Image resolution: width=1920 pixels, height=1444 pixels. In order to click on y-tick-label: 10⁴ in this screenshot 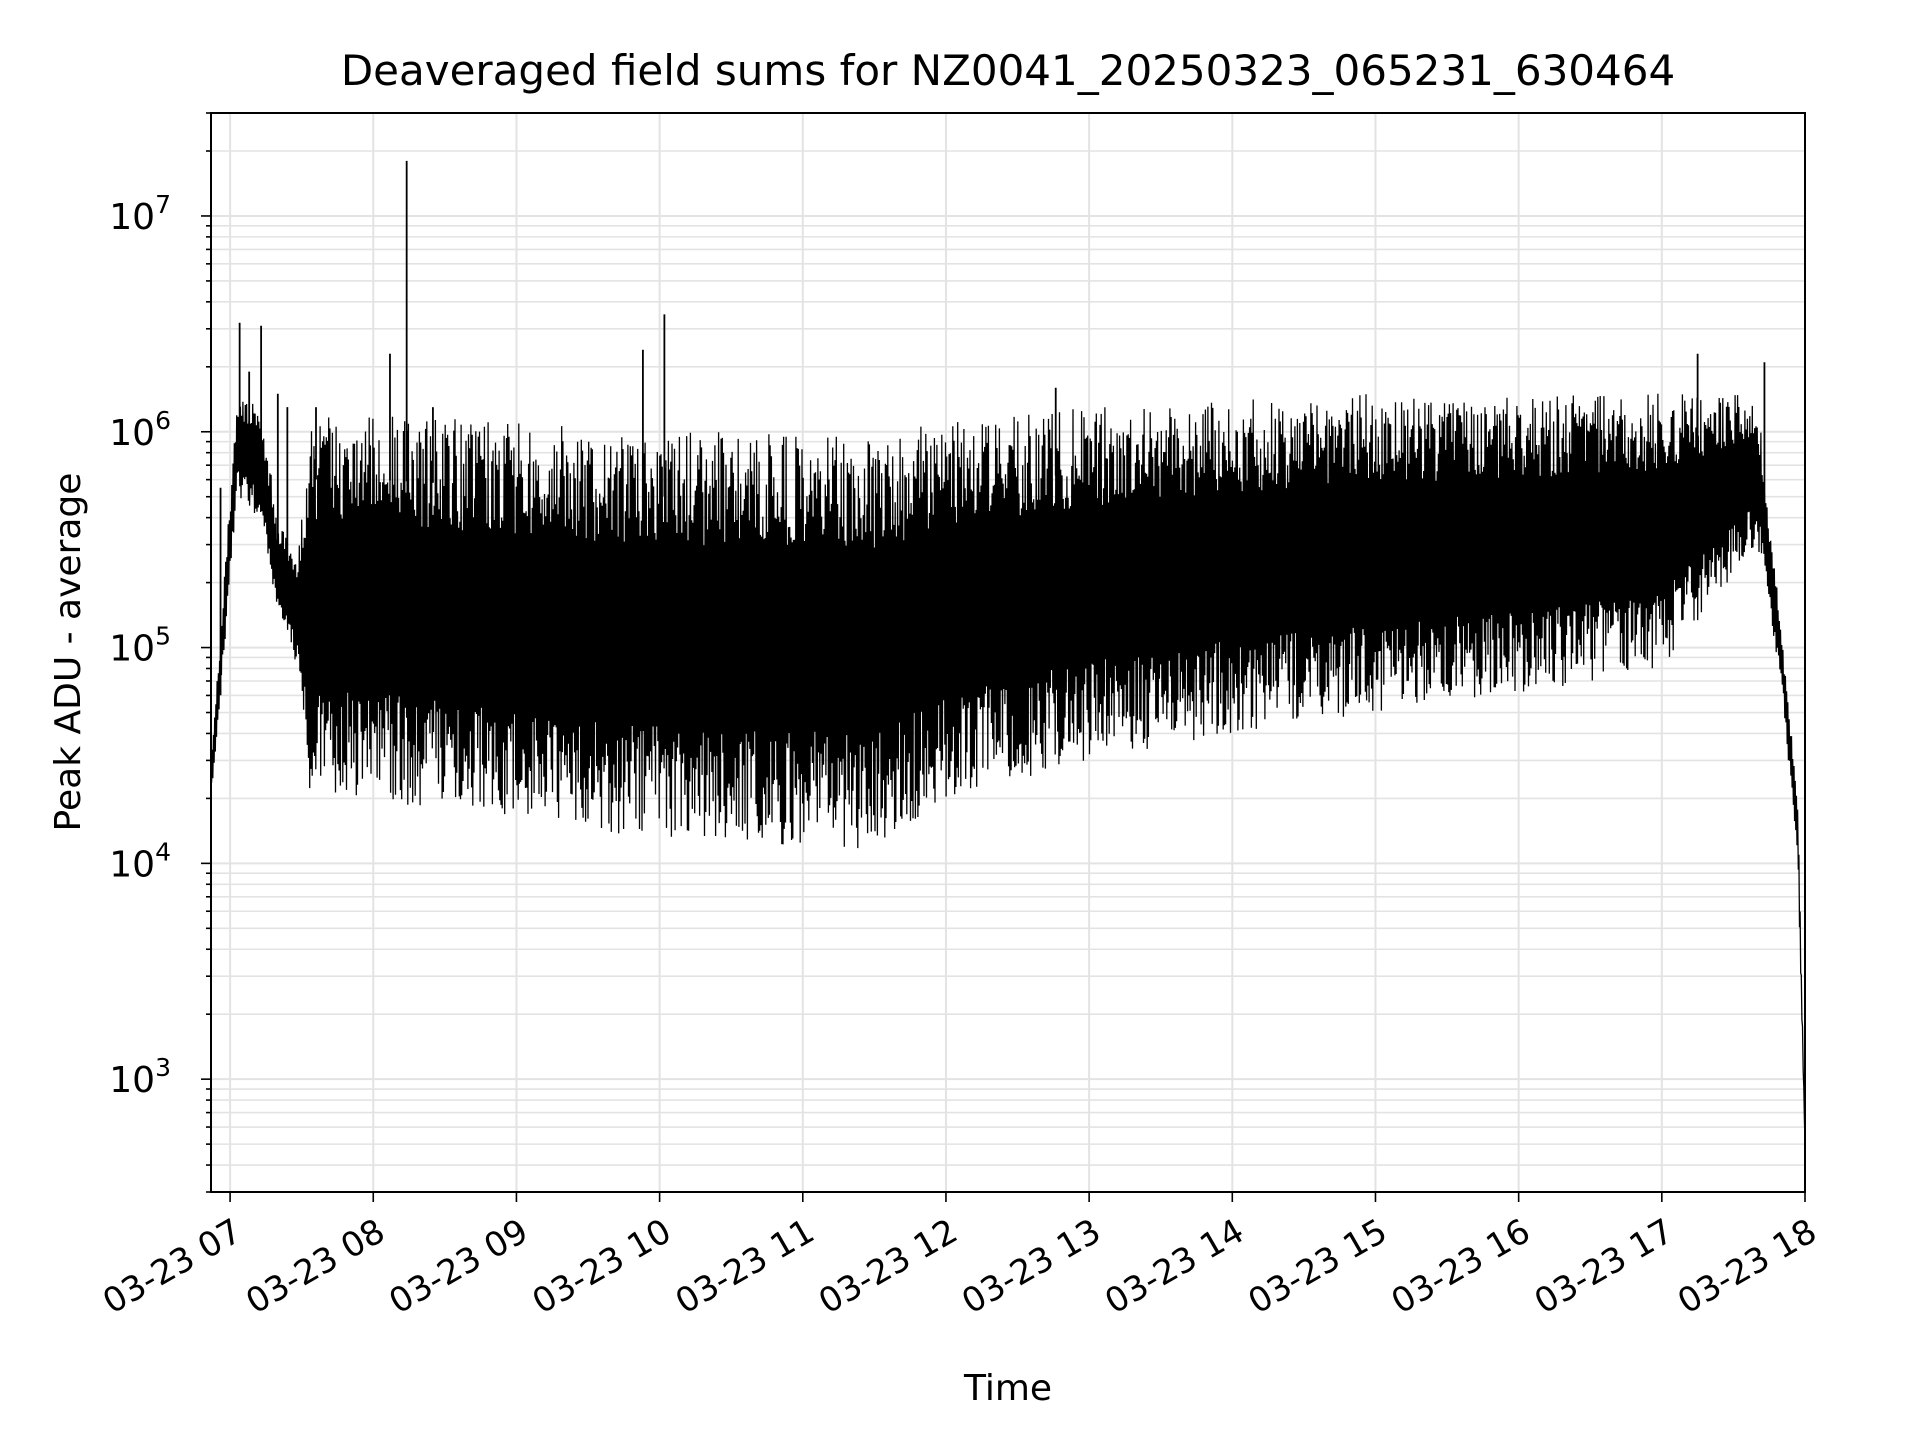, I will do `click(140, 861)`.